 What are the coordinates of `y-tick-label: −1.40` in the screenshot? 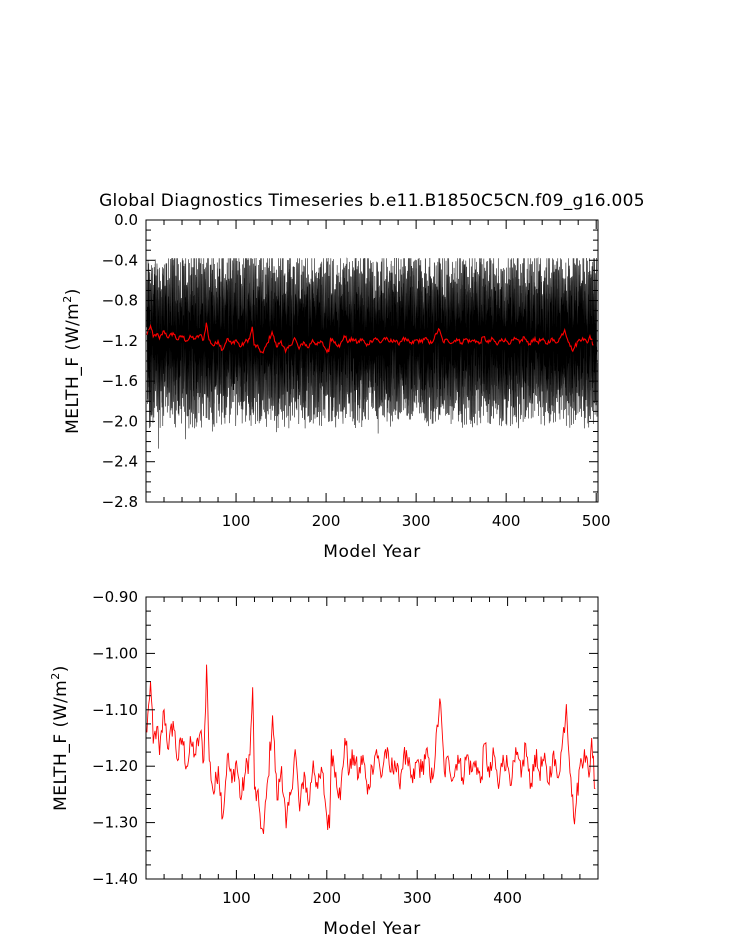 It's located at (115, 879).